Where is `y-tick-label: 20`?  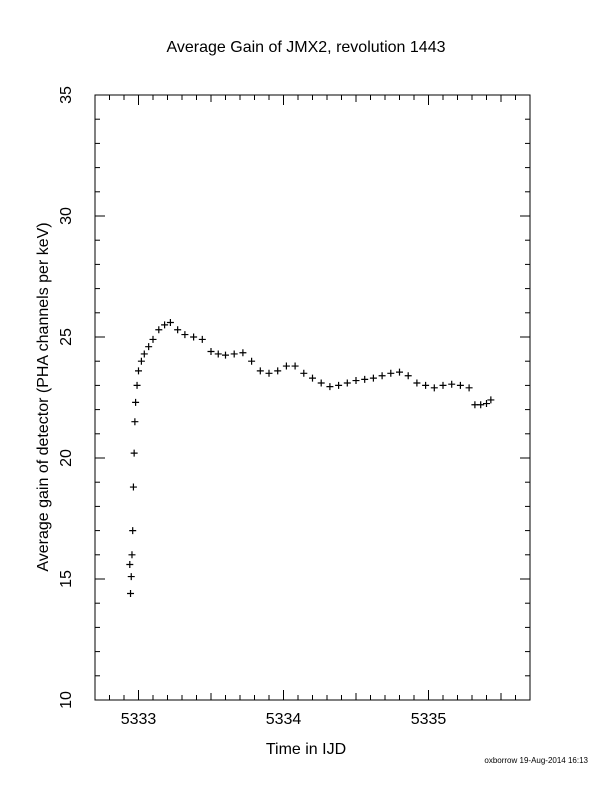
y-tick-label: 20 is located at coordinates (66, 458).